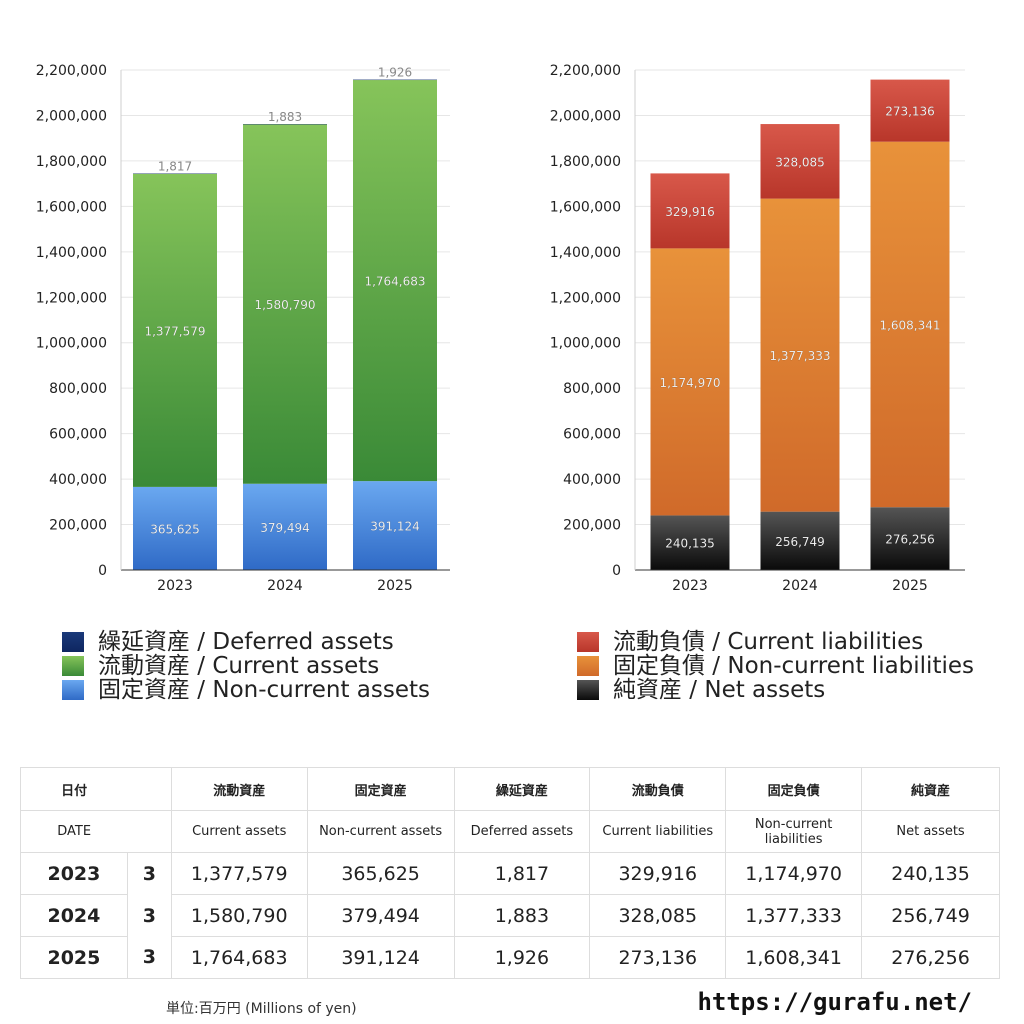 This screenshot has width=1024, height=1024. What do you see at coordinates (380, 831) in the screenshot?
I see `header-cell: Non-current assets` at bounding box center [380, 831].